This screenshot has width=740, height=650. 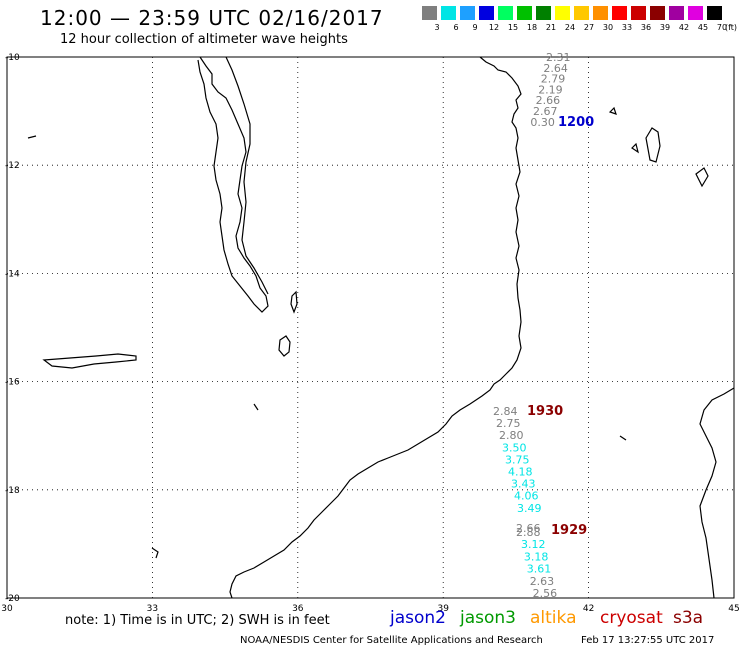 I want to click on coastline-madagascar, so click(x=717, y=493).